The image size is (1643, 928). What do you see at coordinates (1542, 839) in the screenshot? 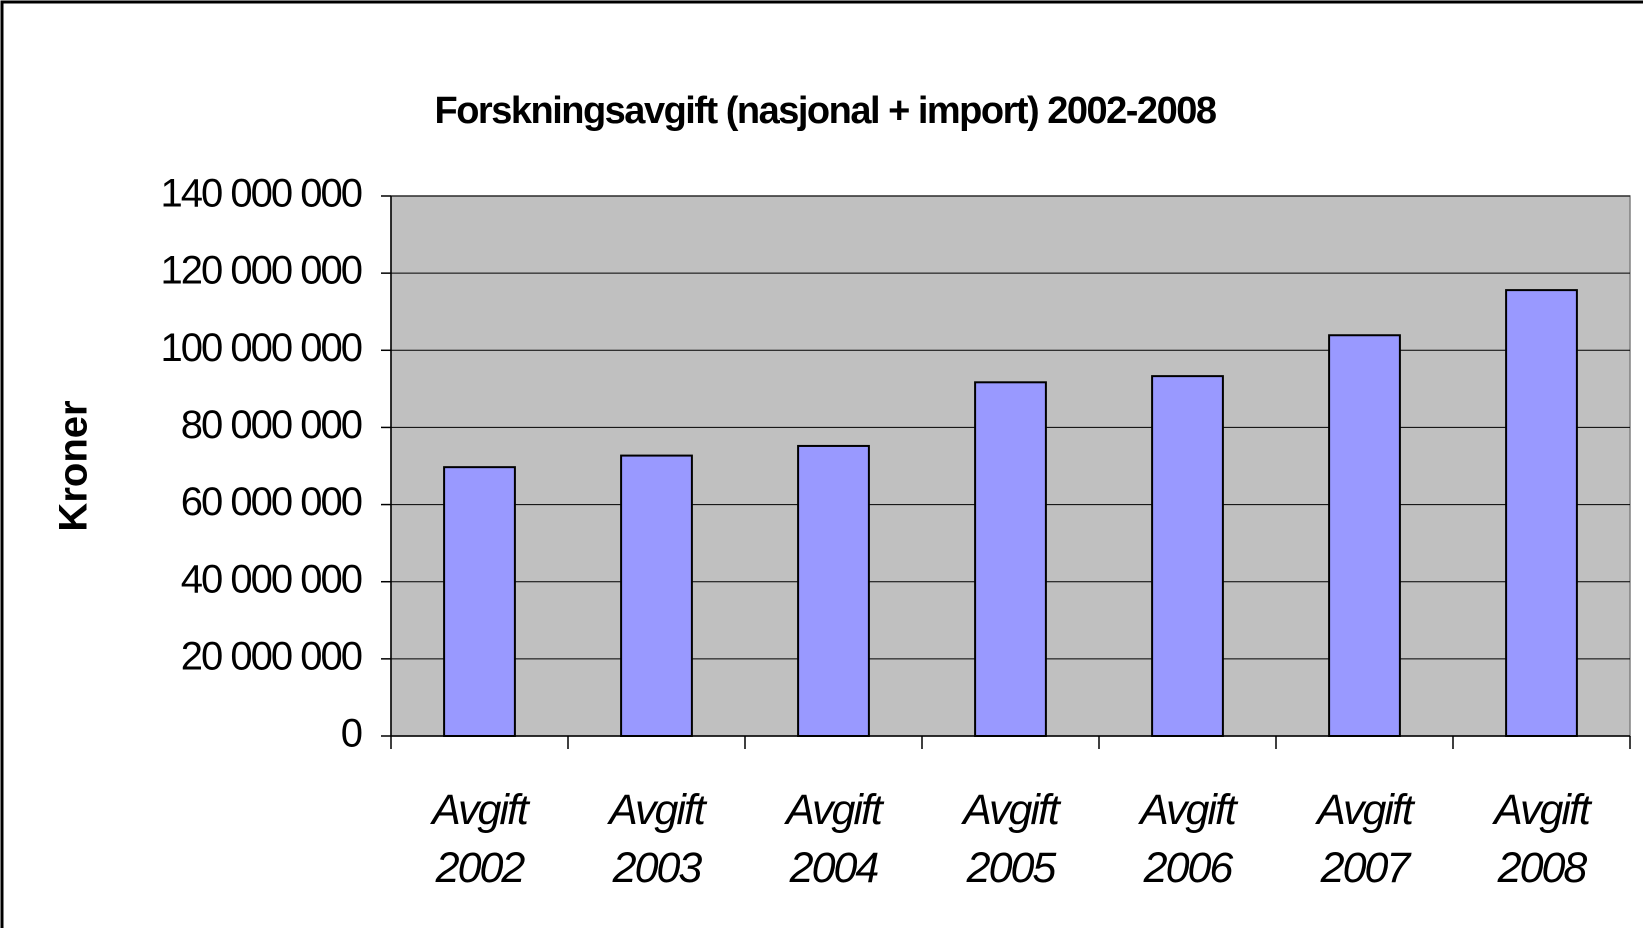
I see `x-tick-label: Avgift 2008` at bounding box center [1542, 839].